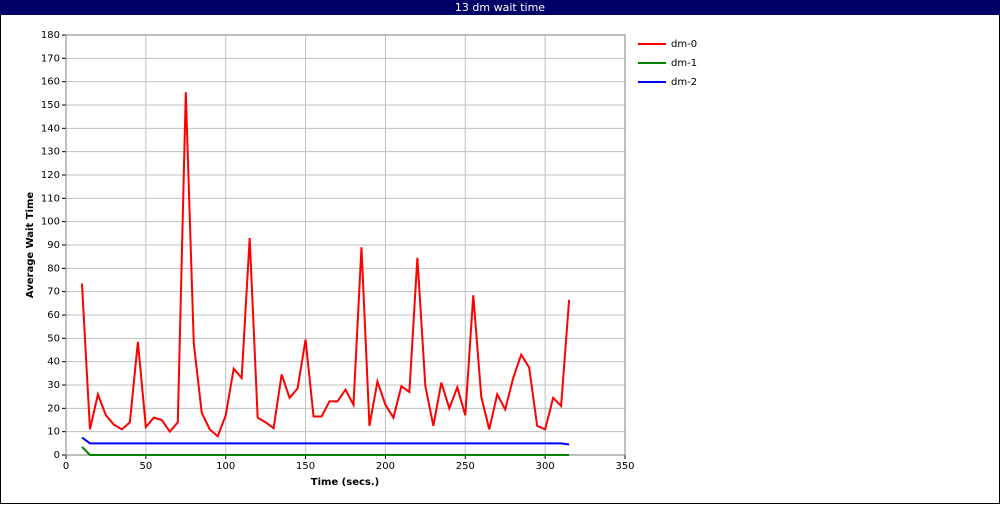 This screenshot has width=1000, height=508. What do you see at coordinates (624, 466) in the screenshot?
I see `x-tick-label: 350` at bounding box center [624, 466].